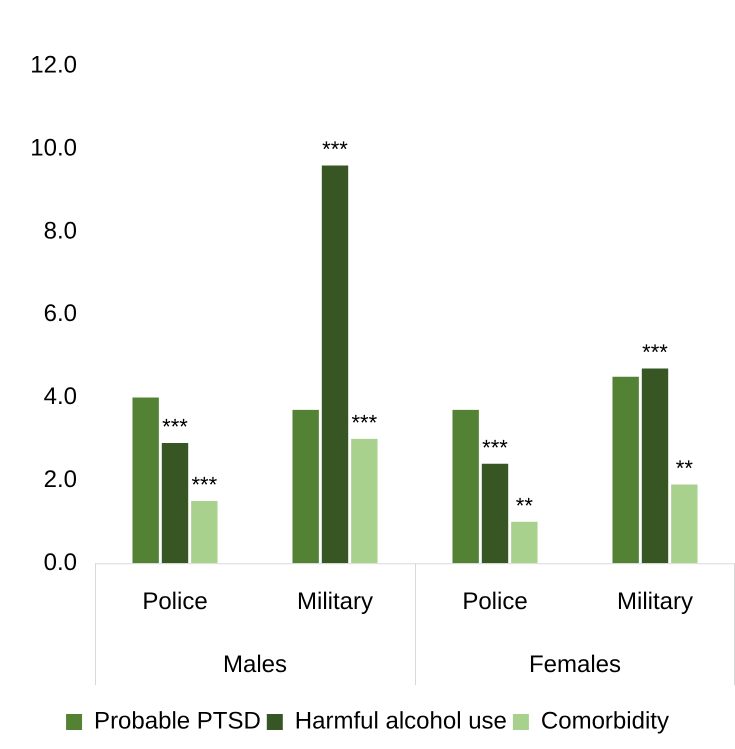 This screenshot has height=749, width=735. Describe the element at coordinates (60, 396) in the screenshot. I see `y-tick-label: 4.0` at that location.